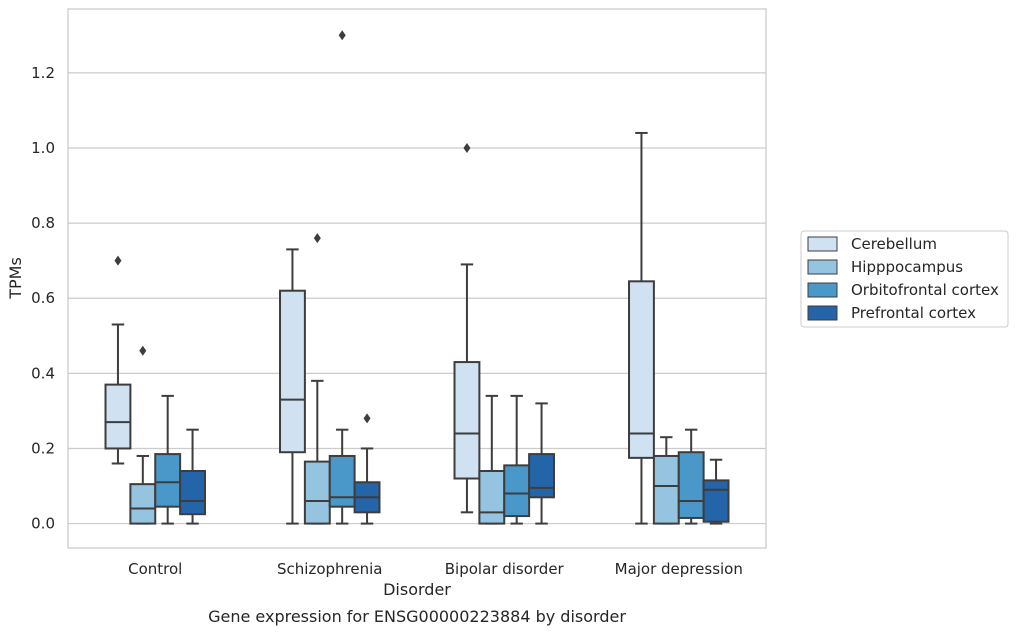 This screenshot has width=1018, height=634. I want to click on legend-frame, so click(904, 279).